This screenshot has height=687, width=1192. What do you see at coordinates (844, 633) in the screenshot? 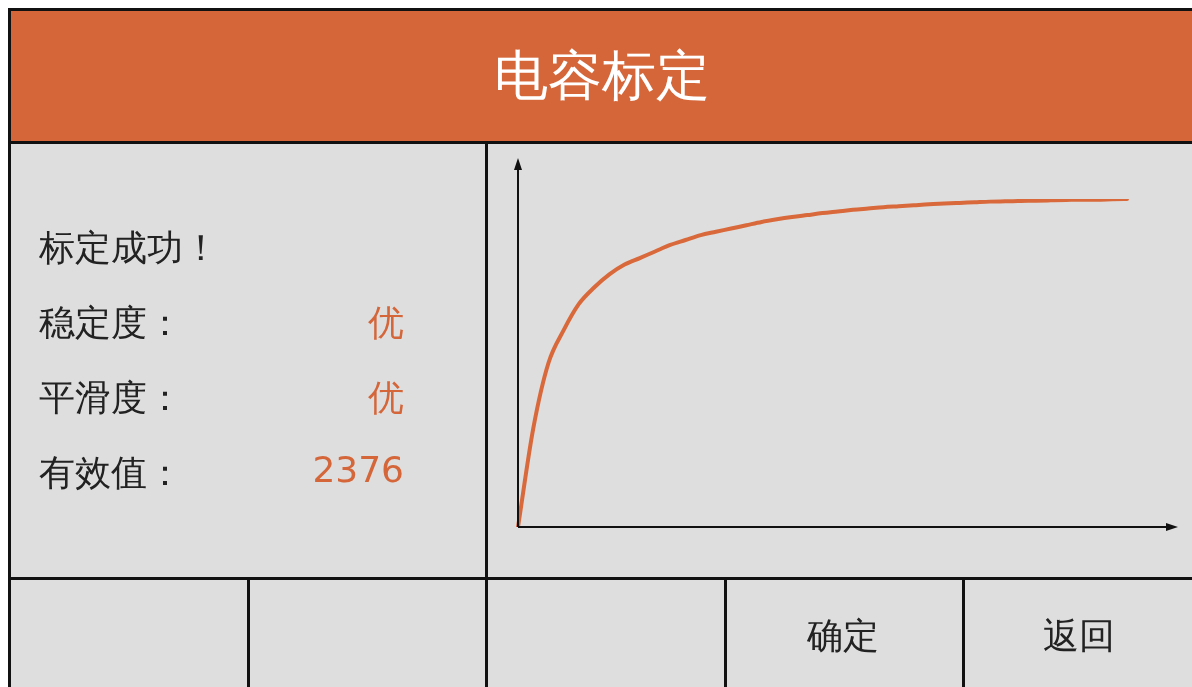
I see `text: 确定` at bounding box center [844, 633].